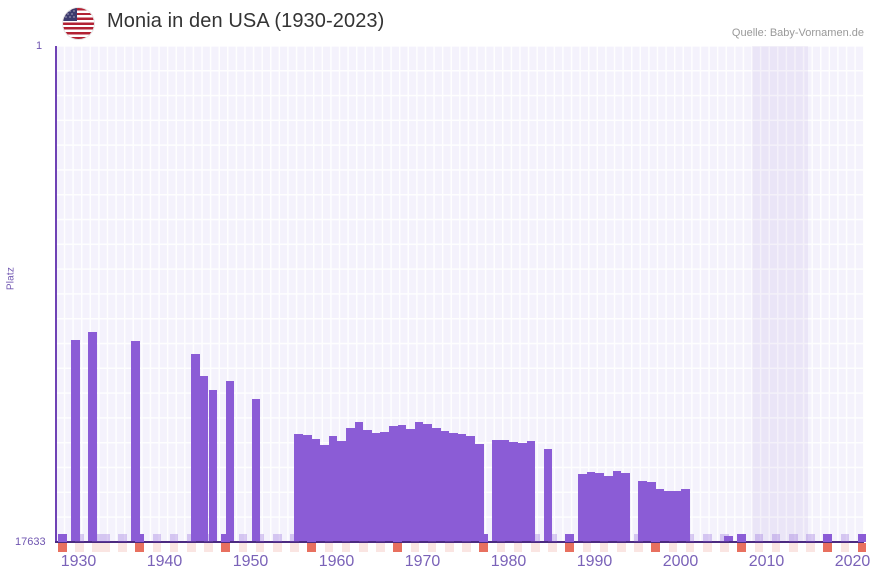 The image size is (873, 587). Describe the element at coordinates (422, 561) in the screenshot. I see `x-axis-tick-1970: 1970` at that location.